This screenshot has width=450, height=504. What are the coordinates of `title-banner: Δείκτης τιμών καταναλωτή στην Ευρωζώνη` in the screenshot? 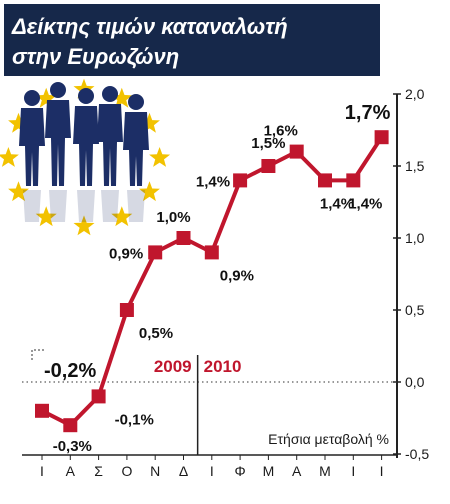 It's located at (192, 40).